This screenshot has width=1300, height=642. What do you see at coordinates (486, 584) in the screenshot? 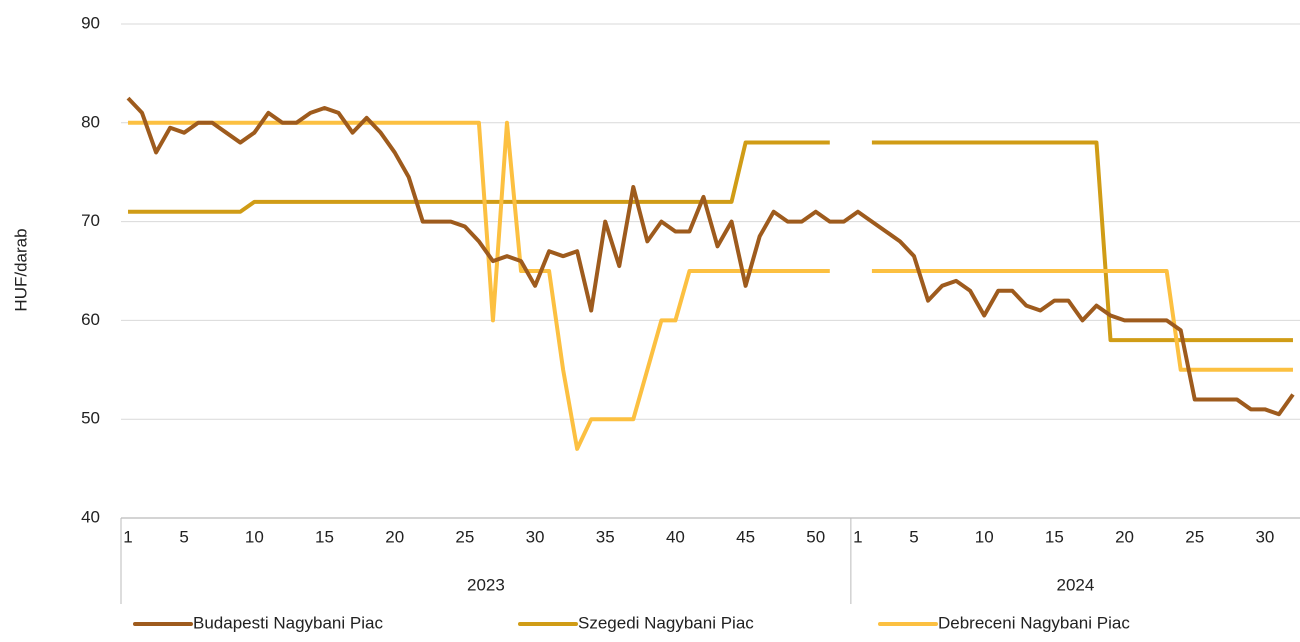
I see `group-label: 2023` at bounding box center [486, 584].